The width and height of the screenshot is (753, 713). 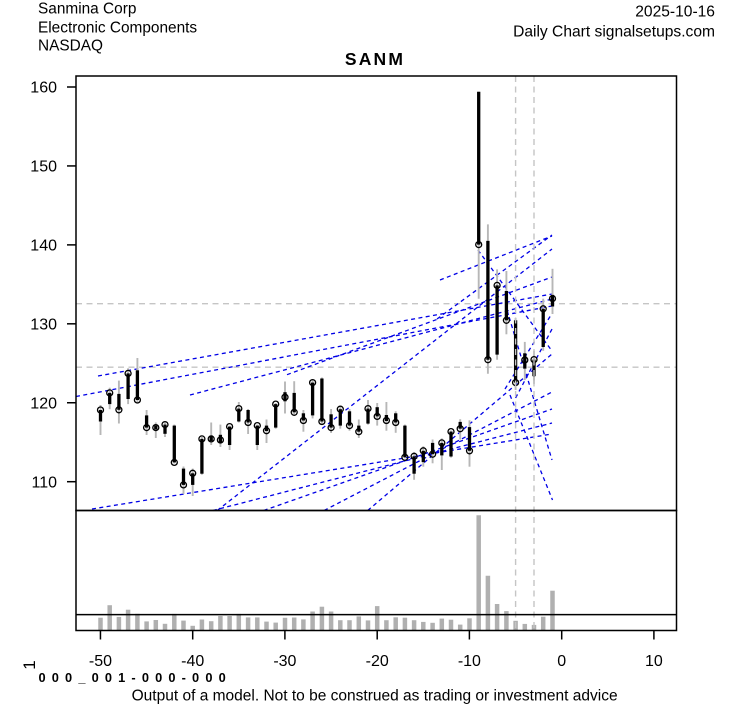 What do you see at coordinates (561, 661) in the screenshot?
I see `svg-text: 0` at bounding box center [561, 661].